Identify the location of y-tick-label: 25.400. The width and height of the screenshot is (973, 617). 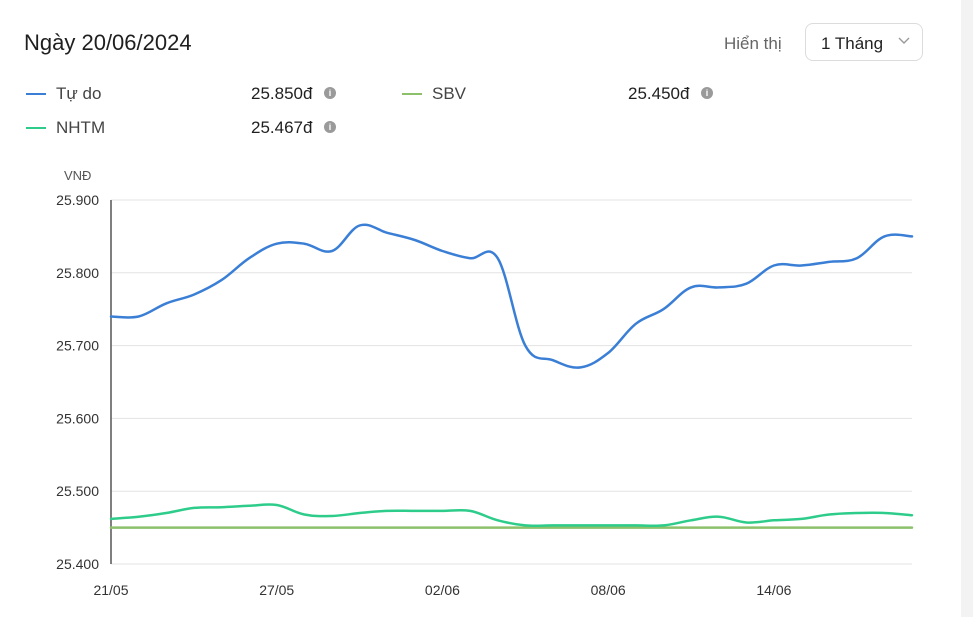
(77, 564).